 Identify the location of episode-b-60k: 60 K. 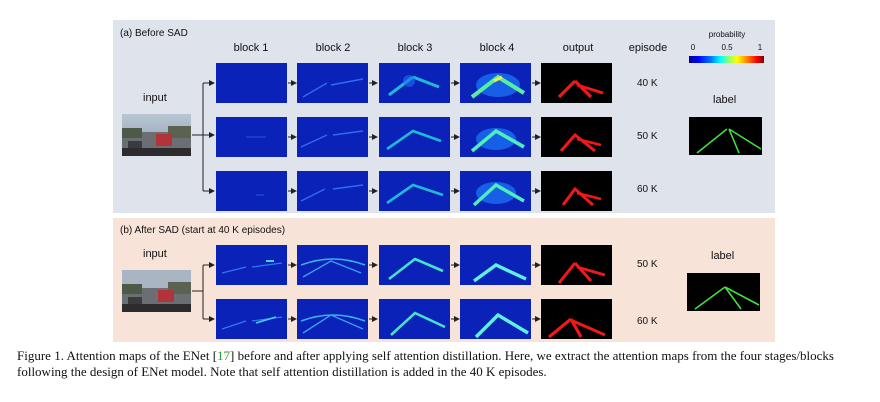
(647, 321).